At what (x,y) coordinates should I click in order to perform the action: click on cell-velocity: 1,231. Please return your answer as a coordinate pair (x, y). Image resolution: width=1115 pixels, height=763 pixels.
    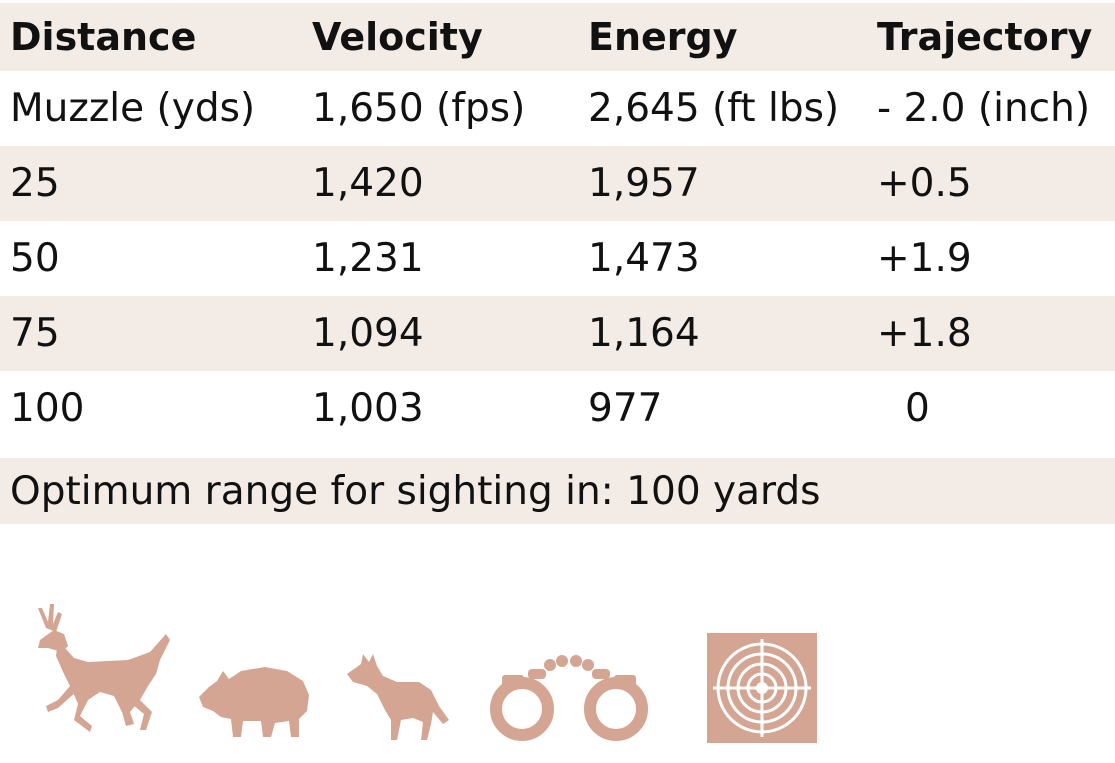
    Looking at the image, I should click on (368, 258).